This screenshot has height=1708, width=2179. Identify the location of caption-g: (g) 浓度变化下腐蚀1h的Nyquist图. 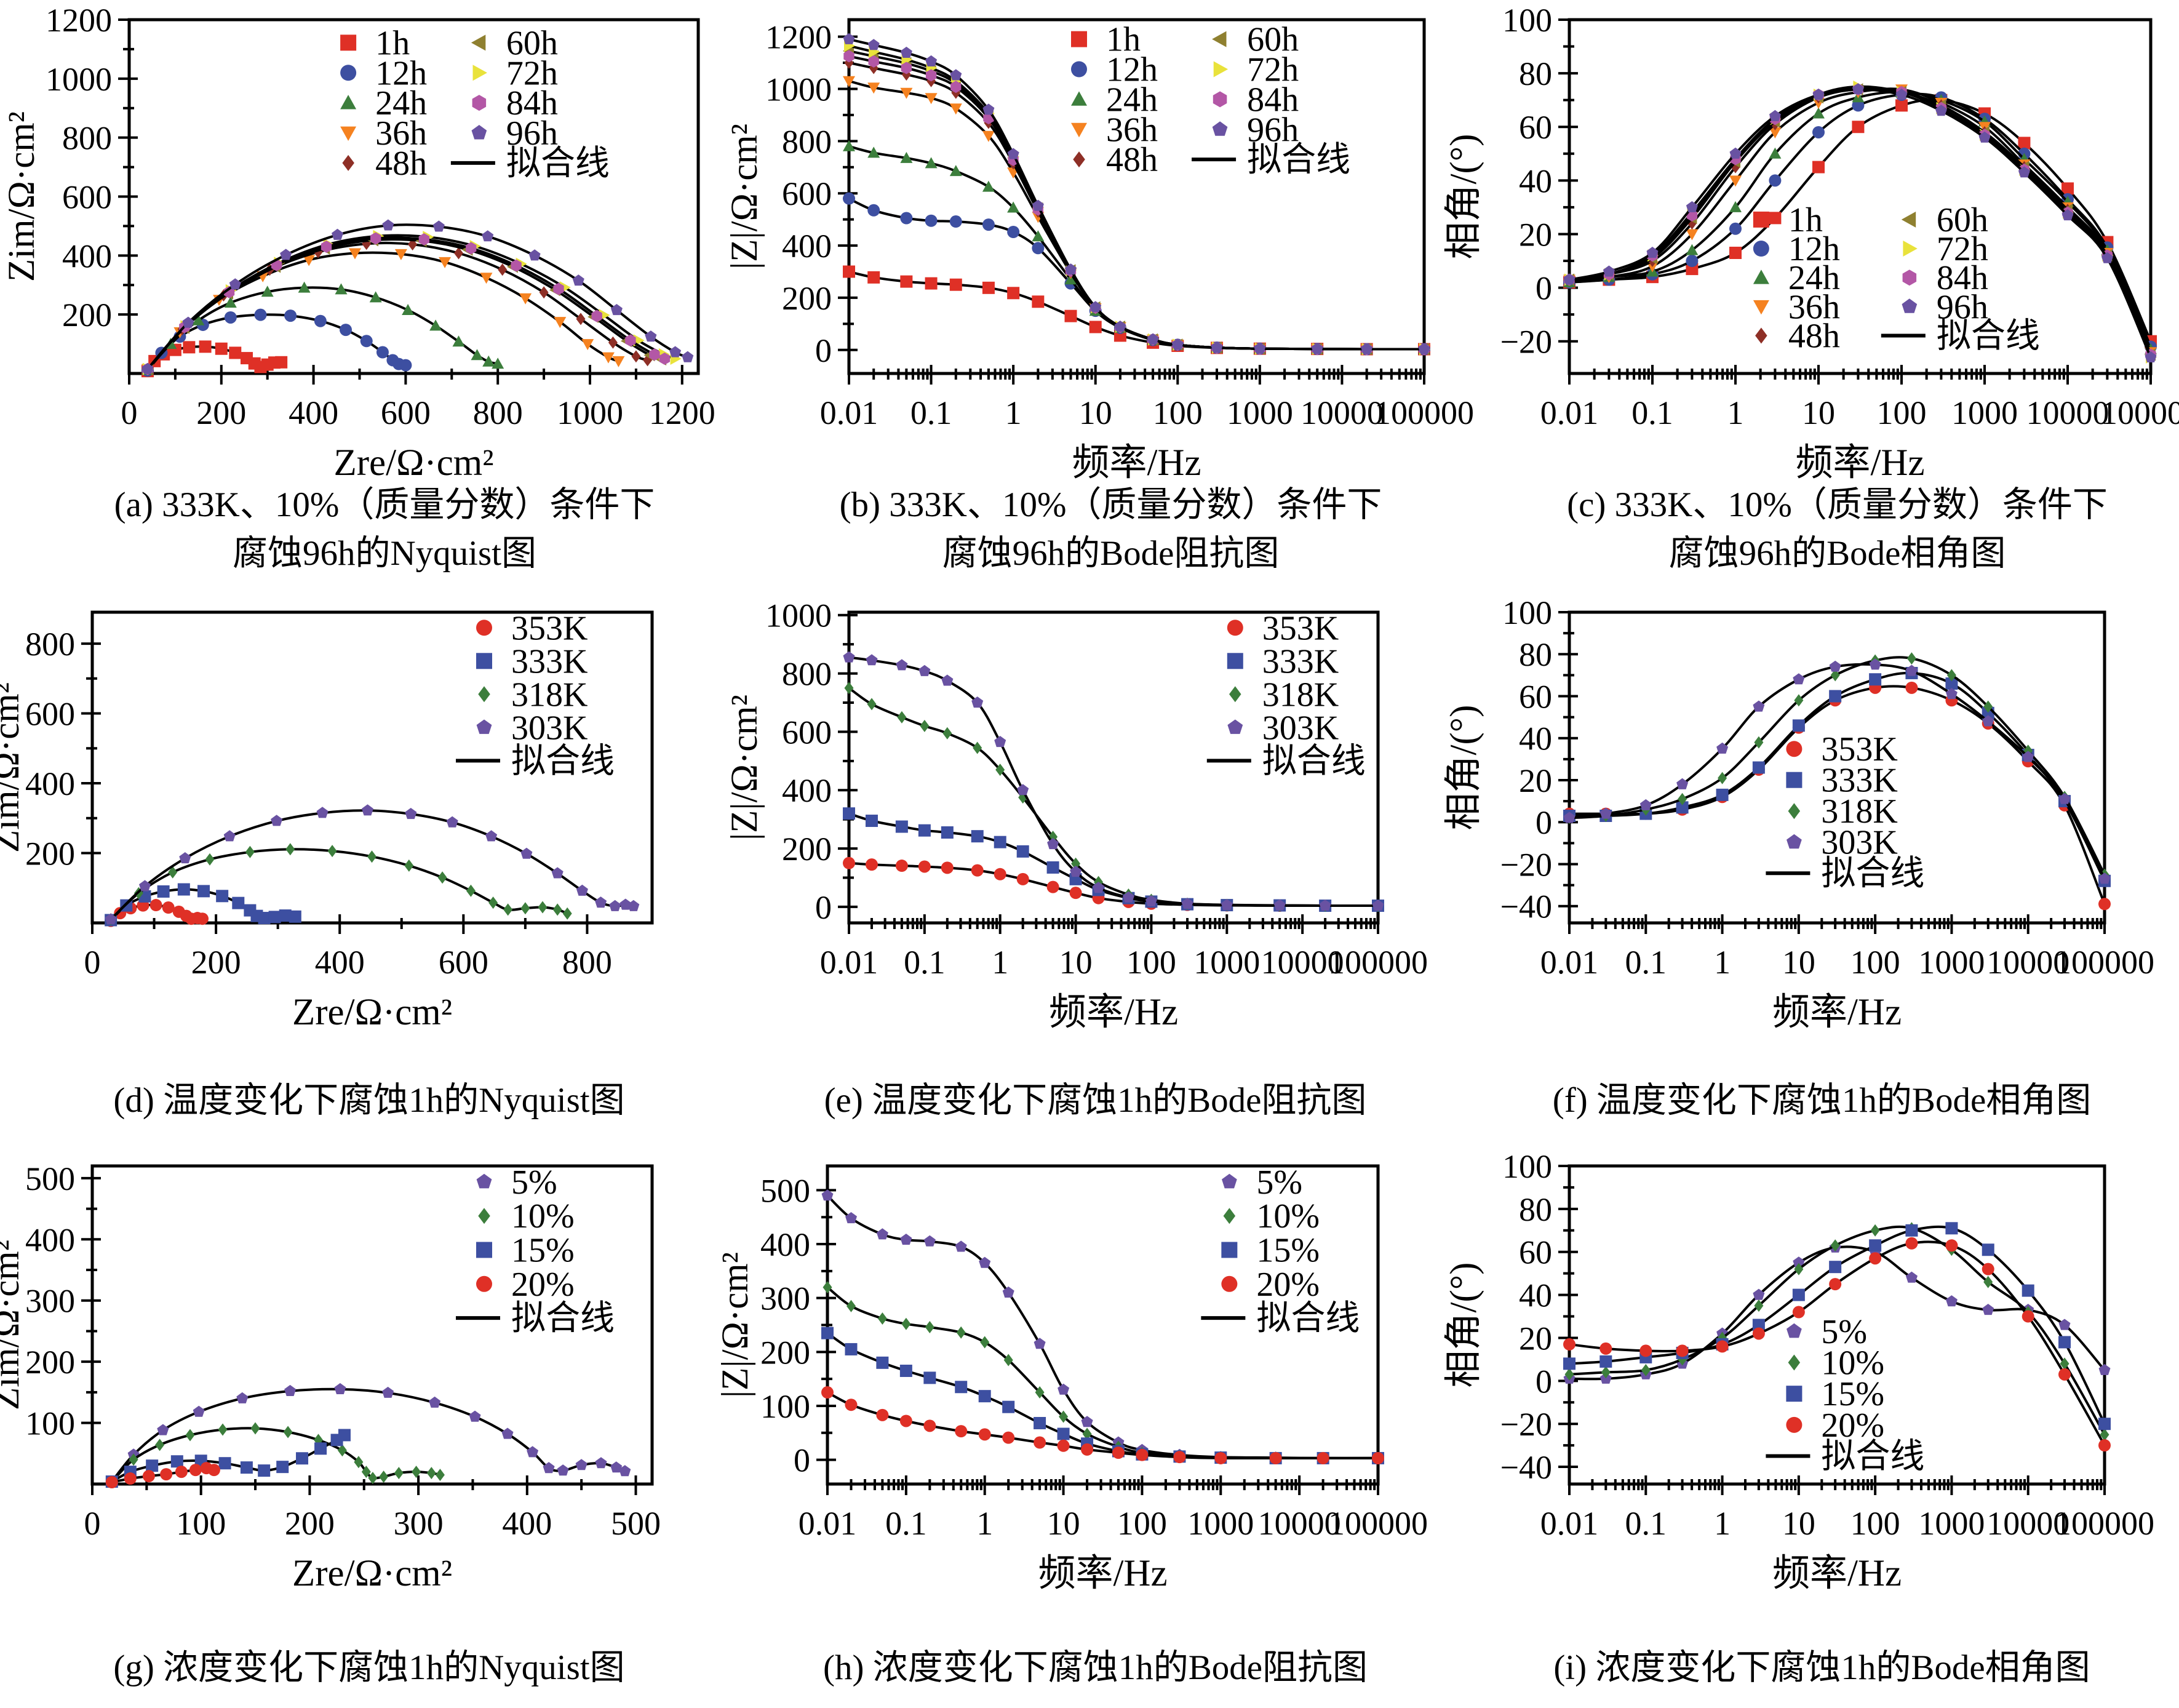
(363, 1668).